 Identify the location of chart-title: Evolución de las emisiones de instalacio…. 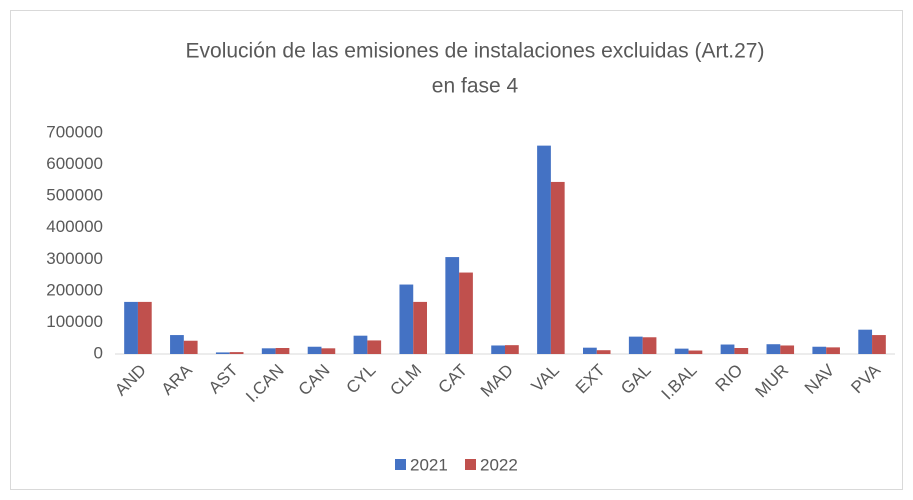
(475, 51).